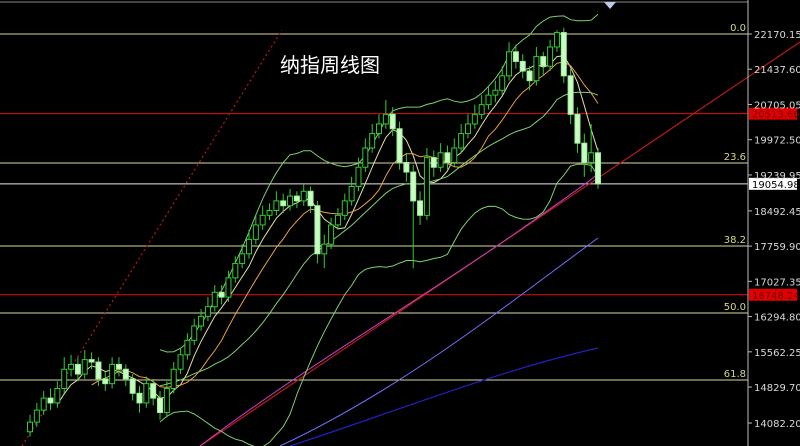 Image resolution: width=800 pixels, height=446 pixels. I want to click on fib-level-label: 38.2, so click(735, 240).